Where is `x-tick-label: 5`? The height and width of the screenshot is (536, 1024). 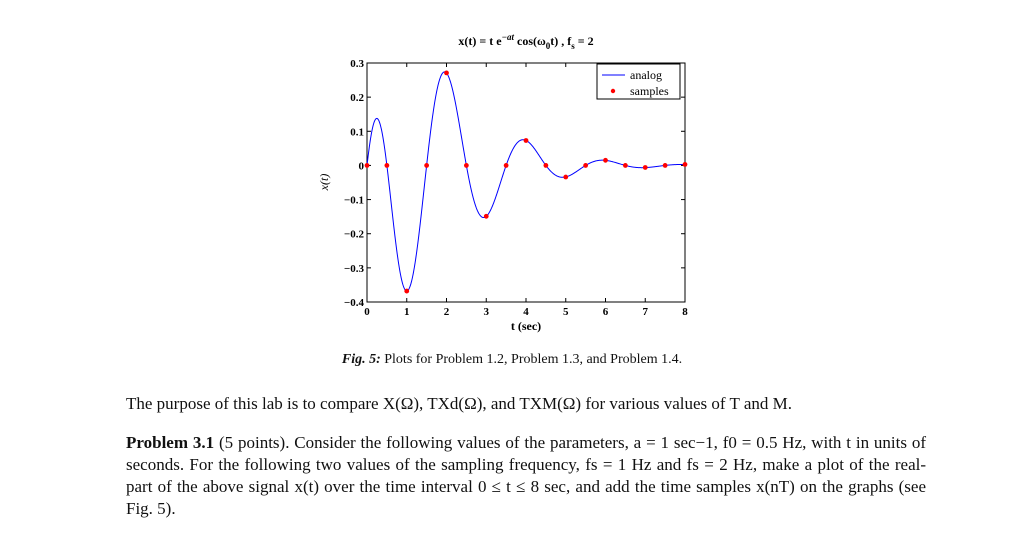
x-tick-label: 5 is located at coordinates (566, 312).